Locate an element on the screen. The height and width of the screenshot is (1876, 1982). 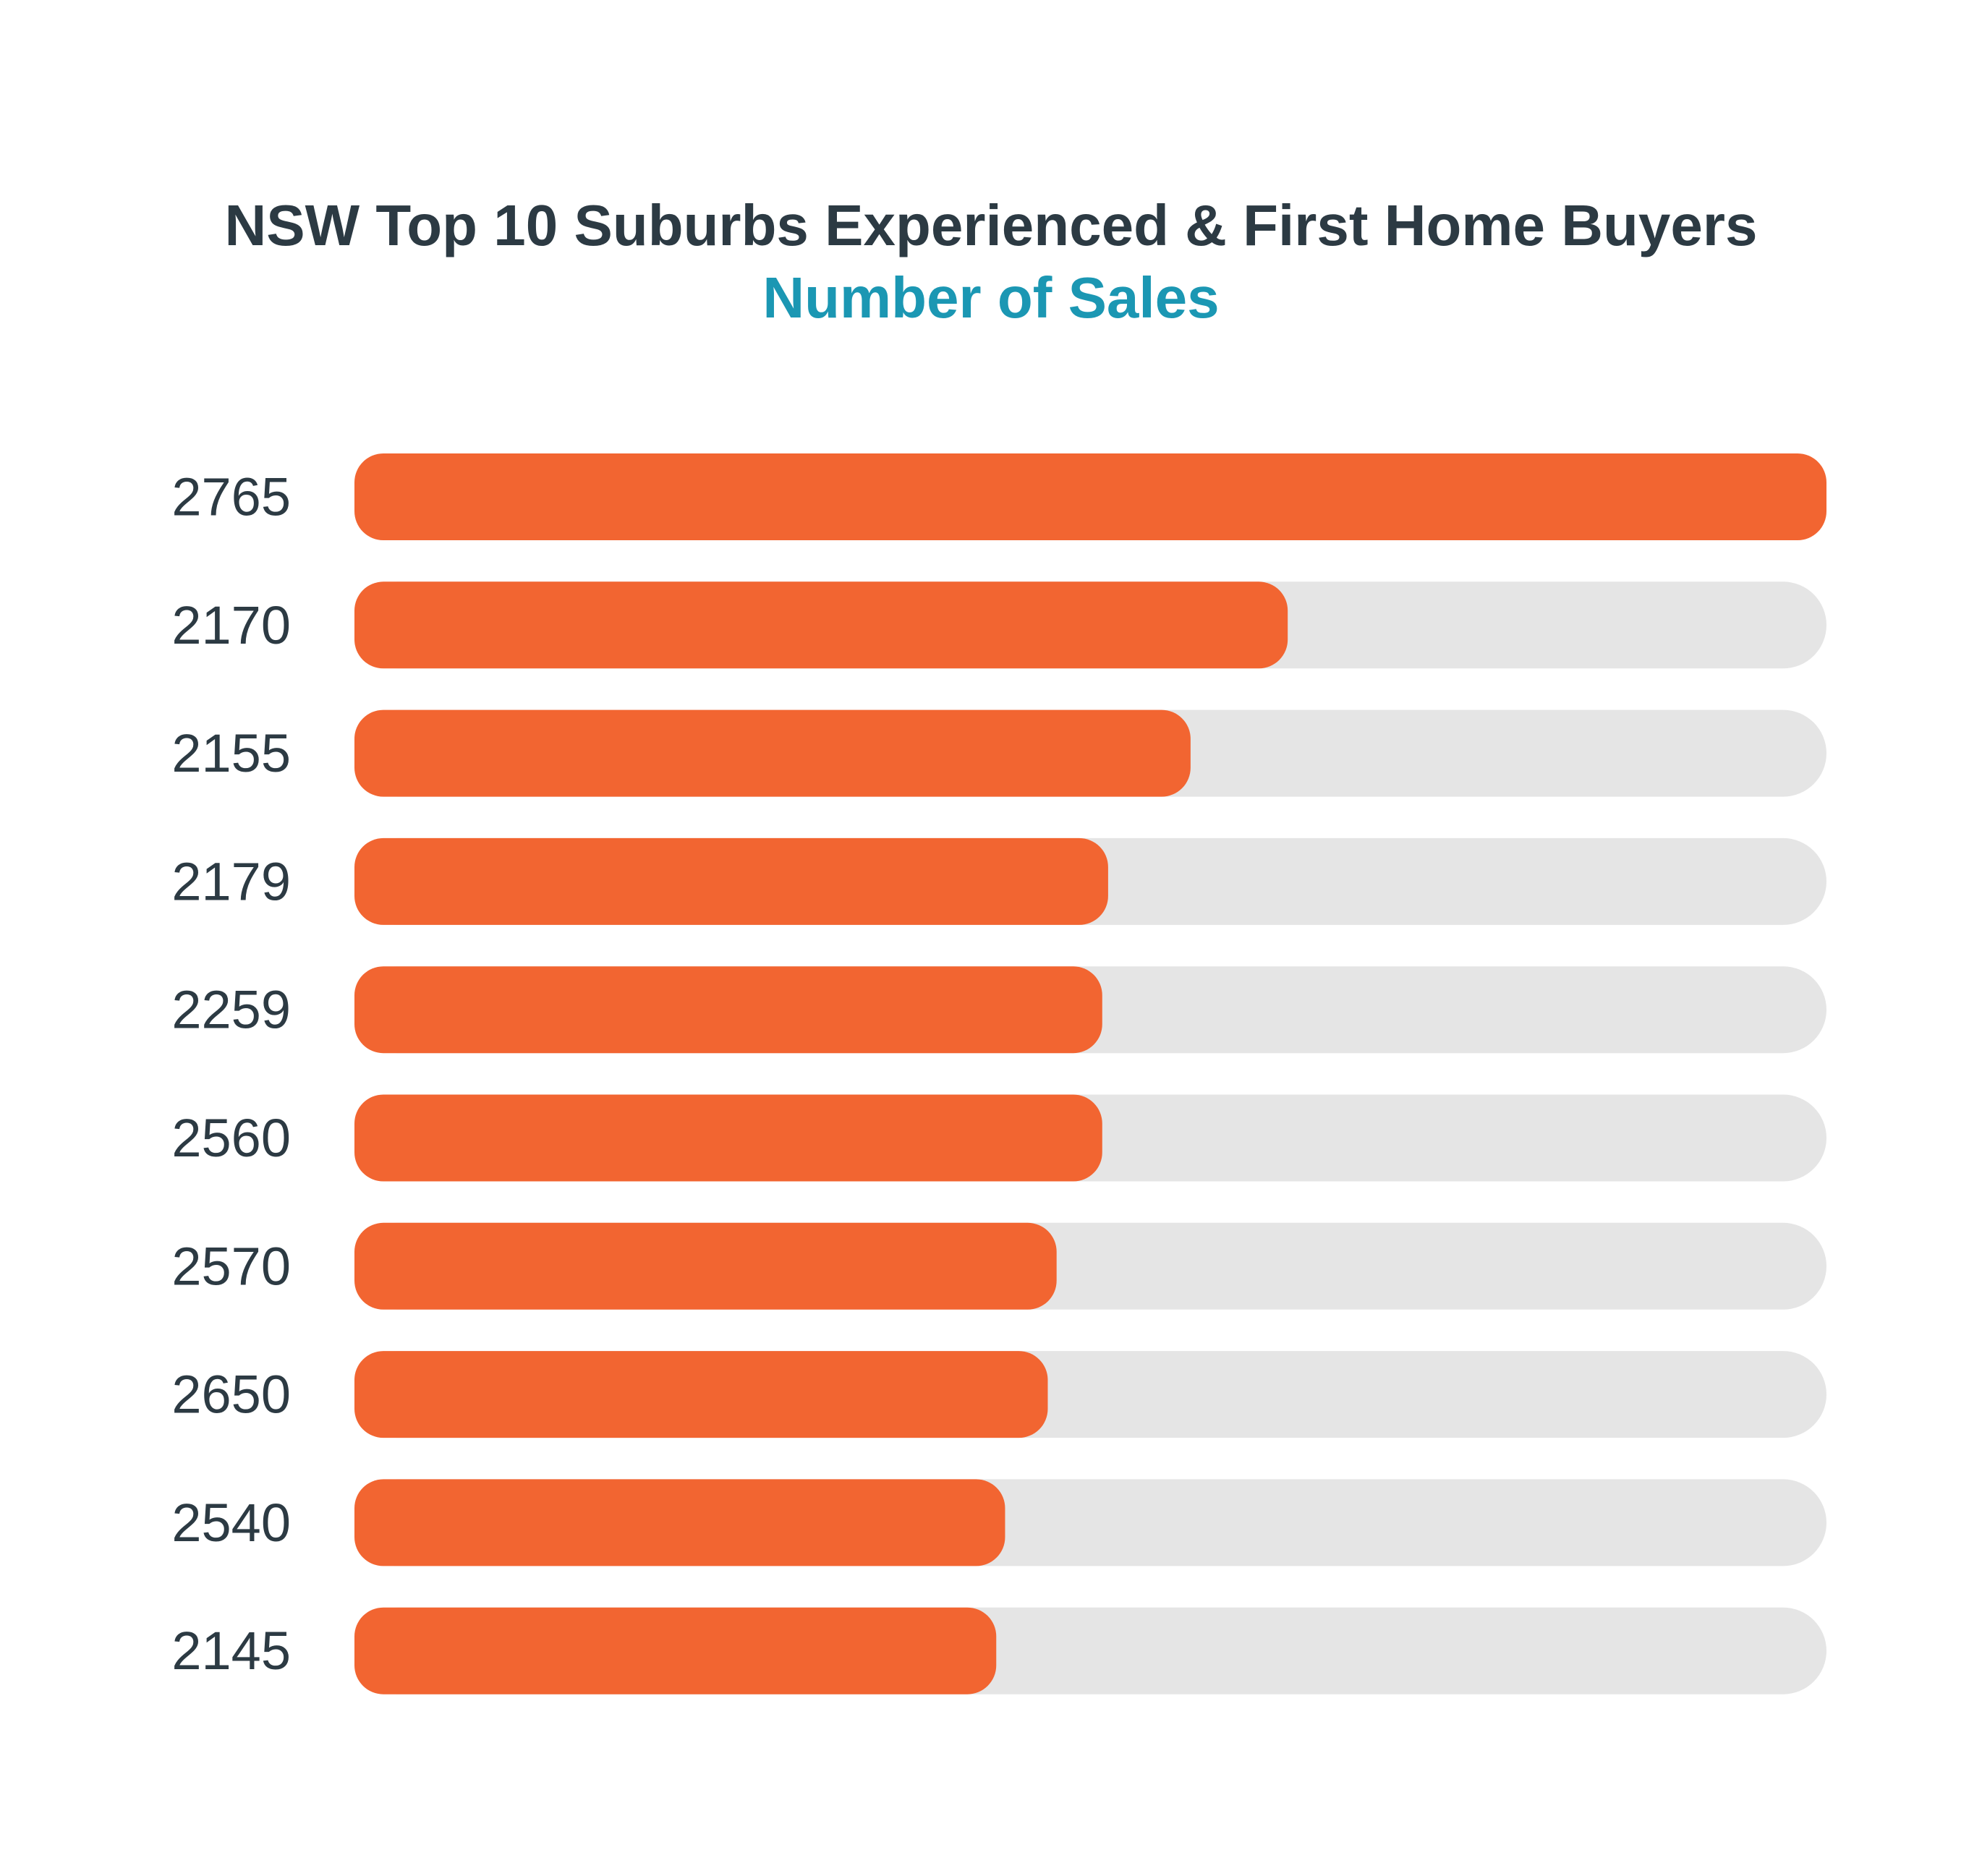
category-label-2155: 2155 is located at coordinates (231, 753).